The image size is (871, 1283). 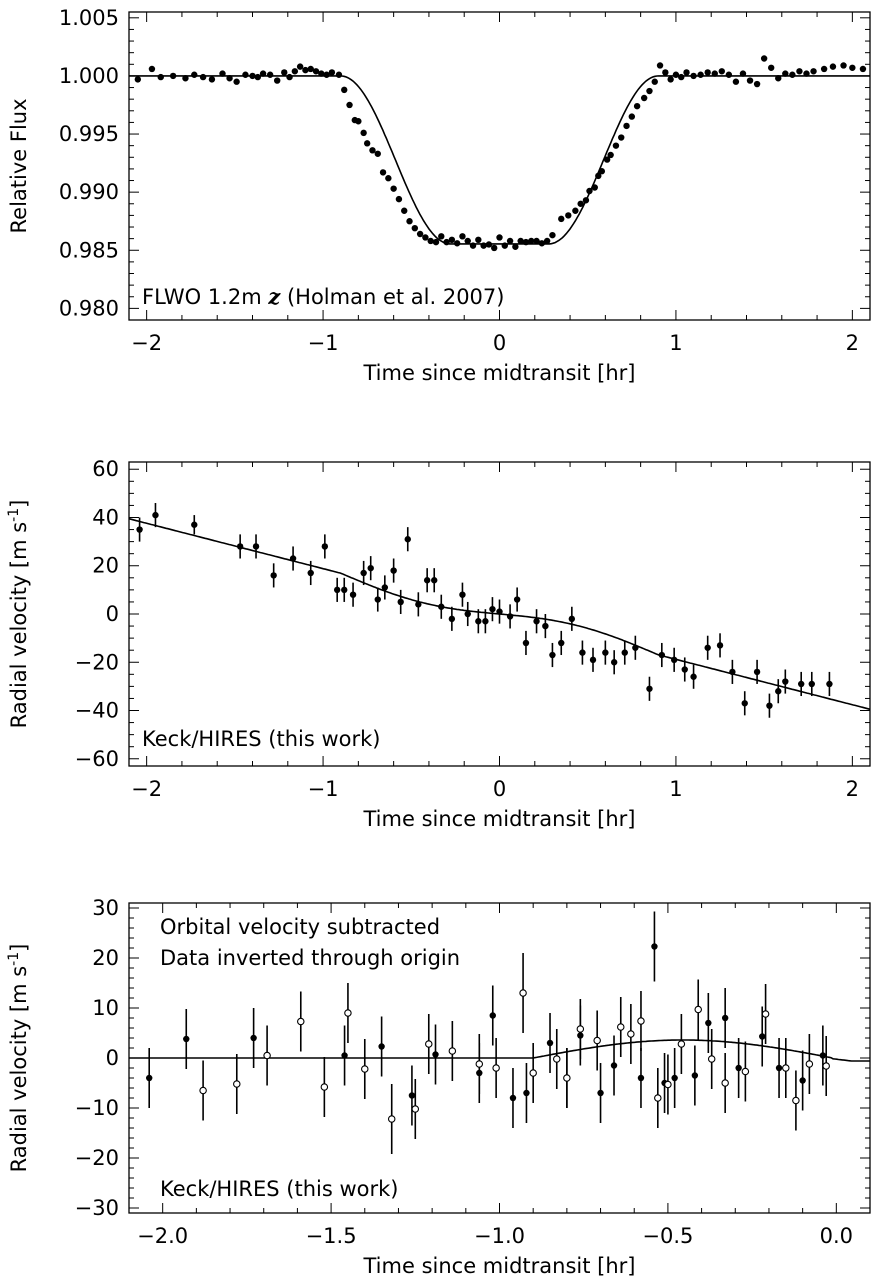 I want to click on x-tick-label: −1.0, so click(x=499, y=1236).